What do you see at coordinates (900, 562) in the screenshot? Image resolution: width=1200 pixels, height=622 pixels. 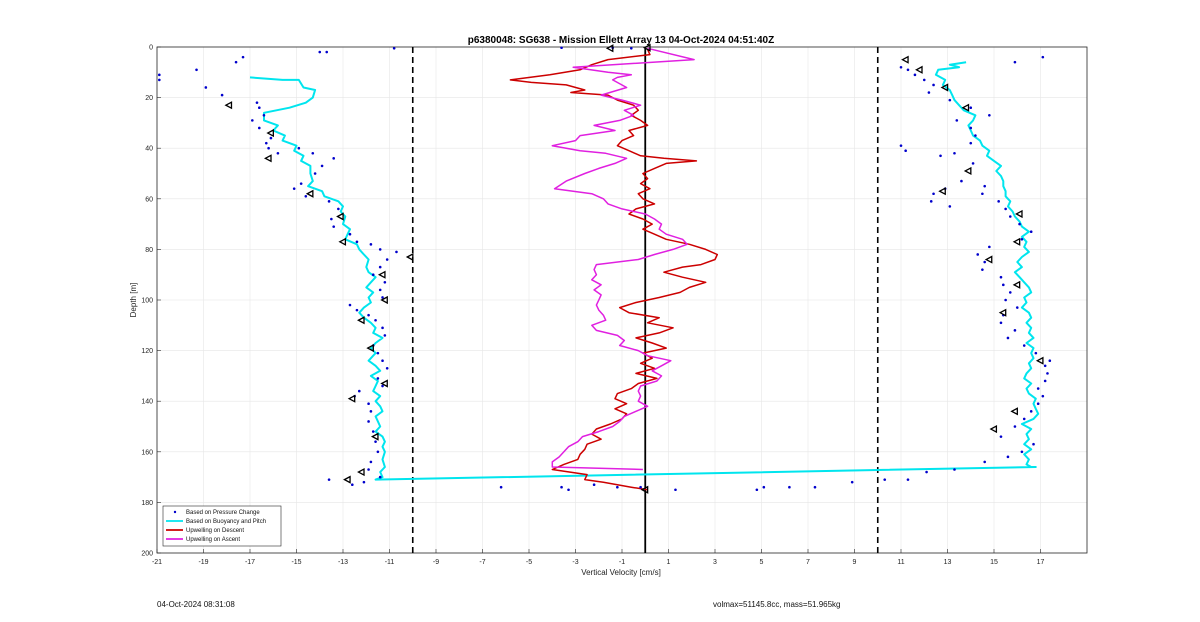 I see `x-tick-label: 11` at bounding box center [900, 562].